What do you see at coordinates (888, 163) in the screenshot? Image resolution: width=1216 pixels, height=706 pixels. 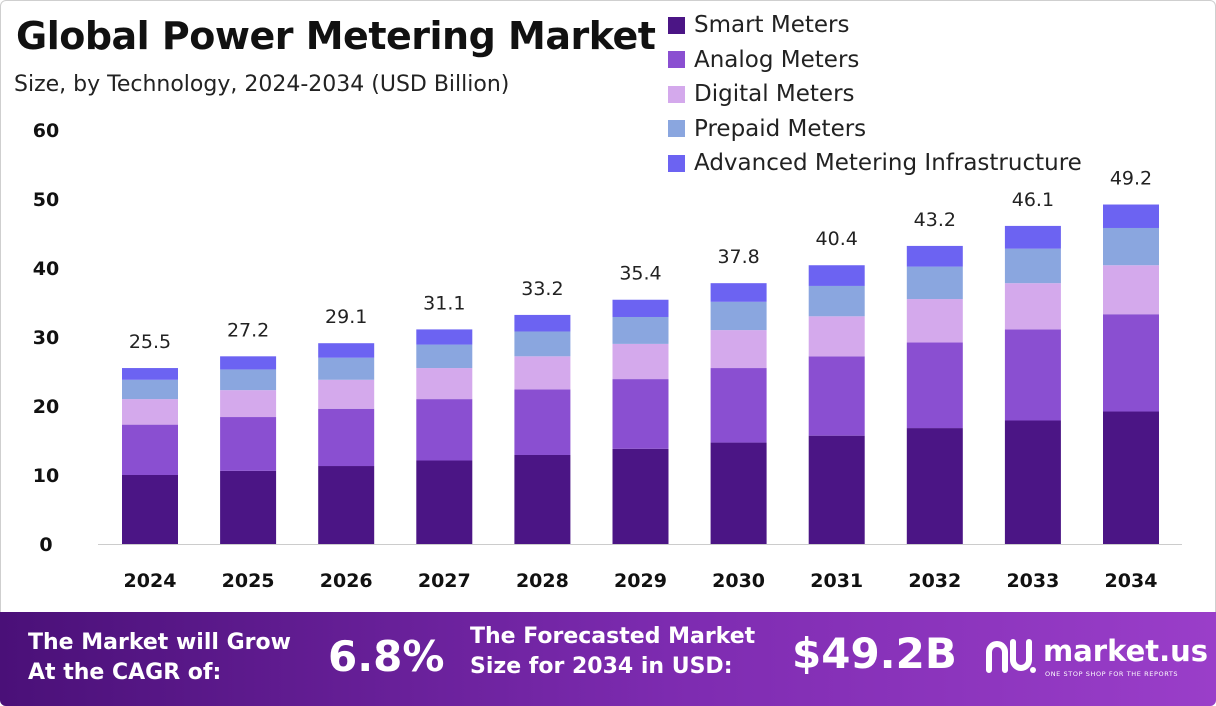 I see `legend-label: Advanced Metering Infrastructure` at bounding box center [888, 163].